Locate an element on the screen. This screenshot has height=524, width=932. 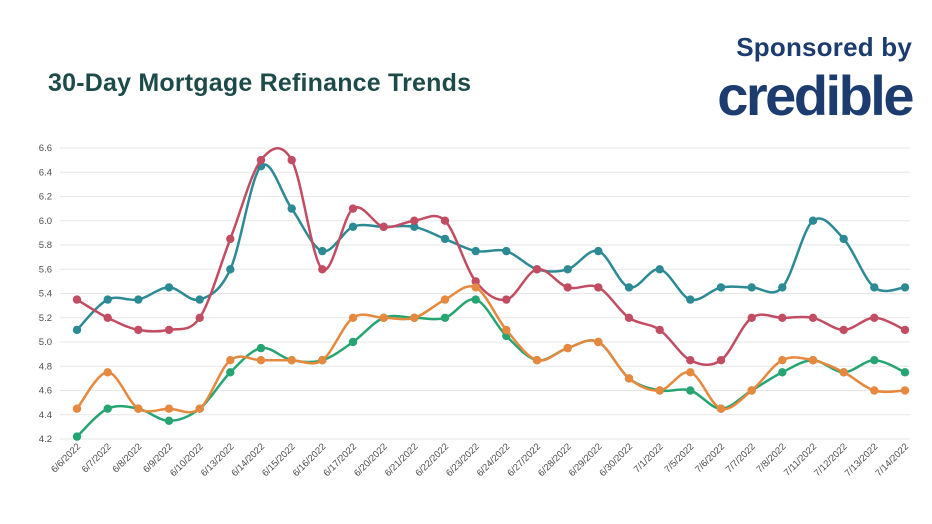
y-tick-label: 5.2 is located at coordinates (45, 318).